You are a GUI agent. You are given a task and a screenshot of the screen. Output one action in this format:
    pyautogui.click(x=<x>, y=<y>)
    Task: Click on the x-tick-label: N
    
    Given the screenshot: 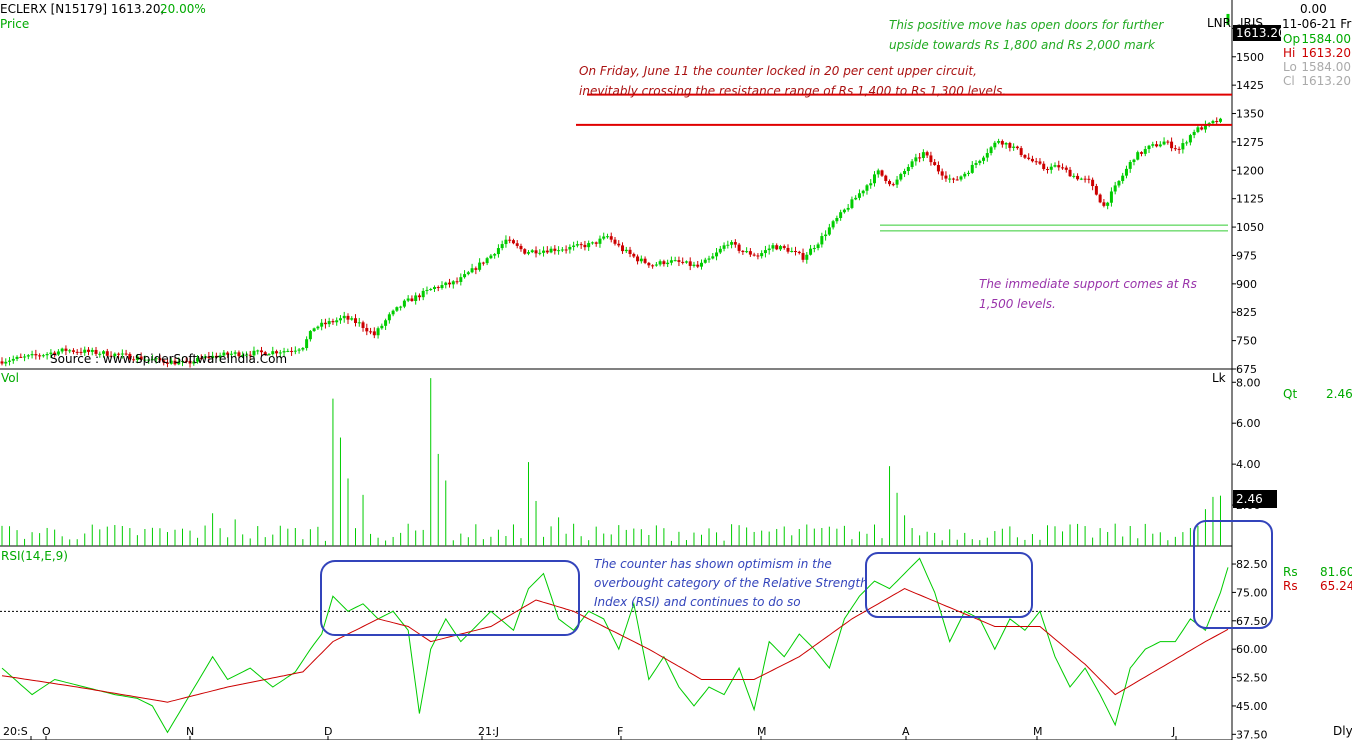 What is the action you would take?
    pyautogui.click(x=190, y=731)
    